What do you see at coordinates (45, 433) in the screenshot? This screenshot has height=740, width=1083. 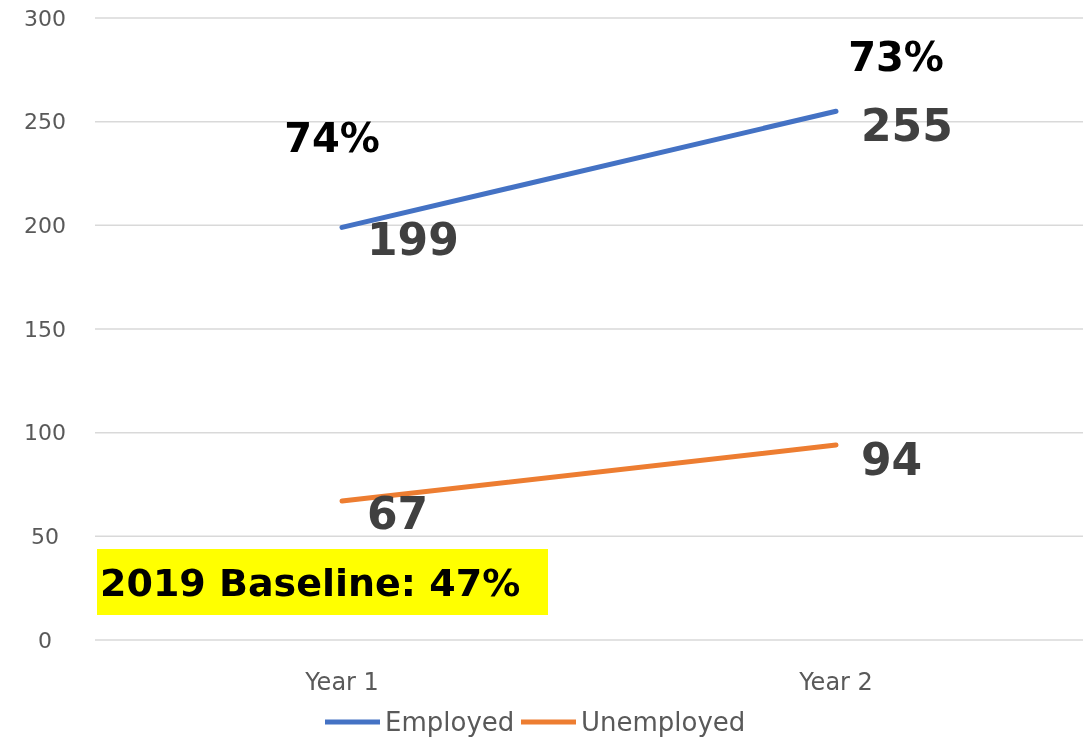 I see `y-tick-label: 100` at bounding box center [45, 433].